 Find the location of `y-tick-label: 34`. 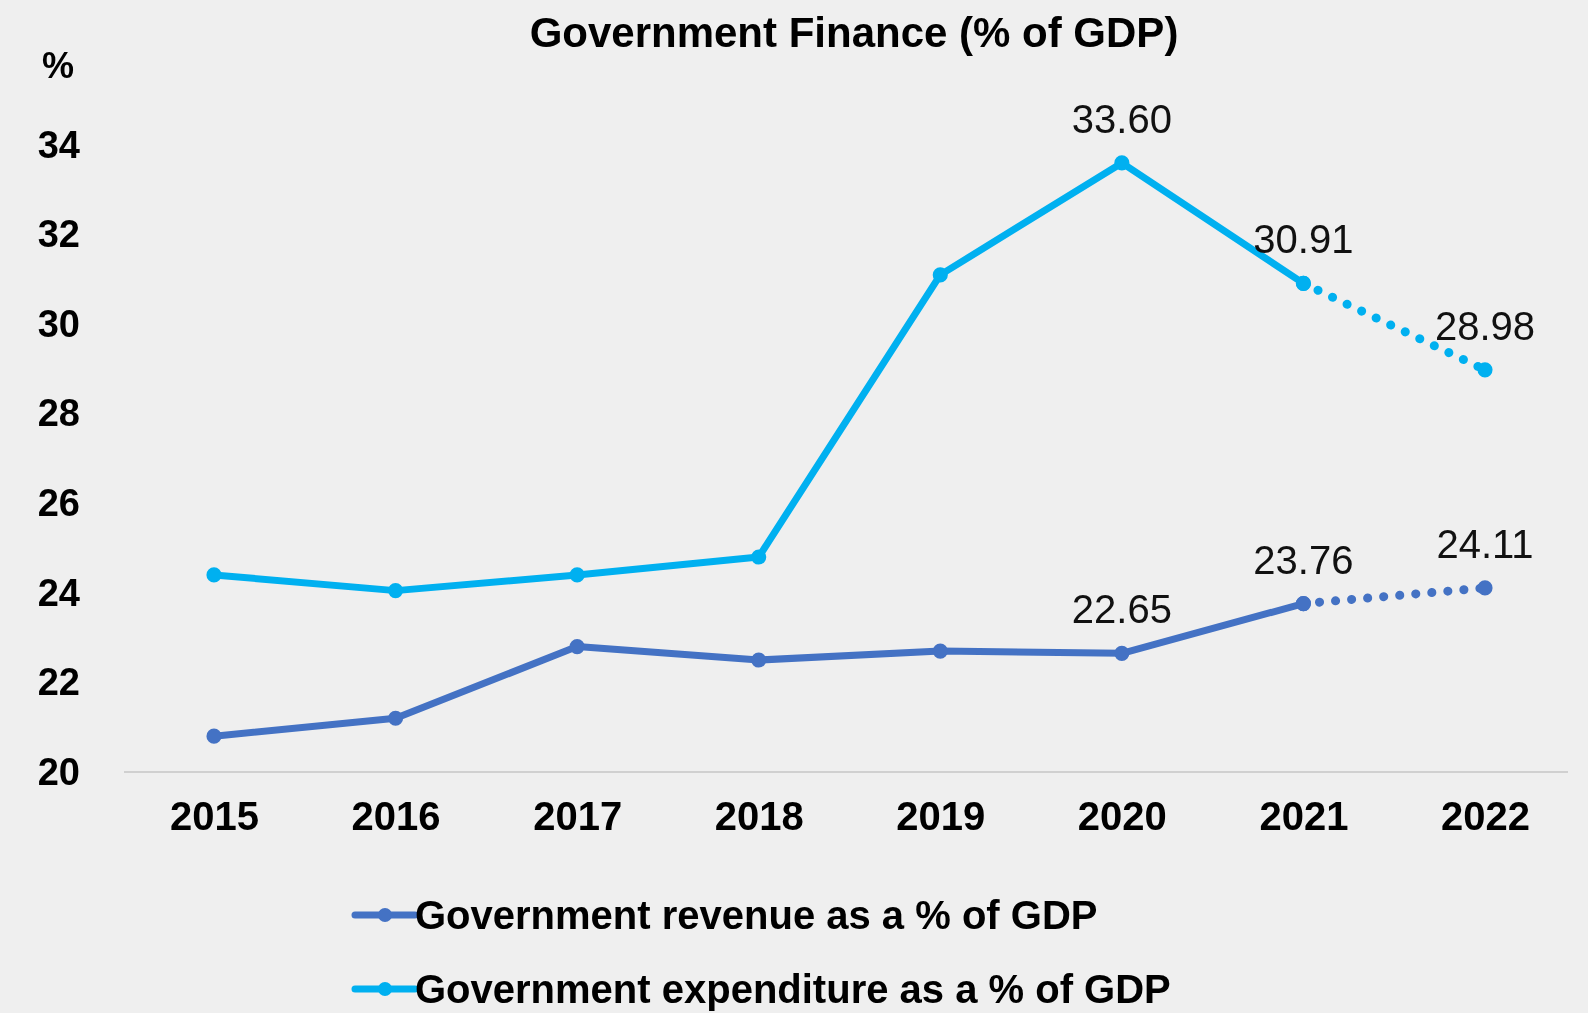

y-tick-label: 34 is located at coordinates (58, 144).